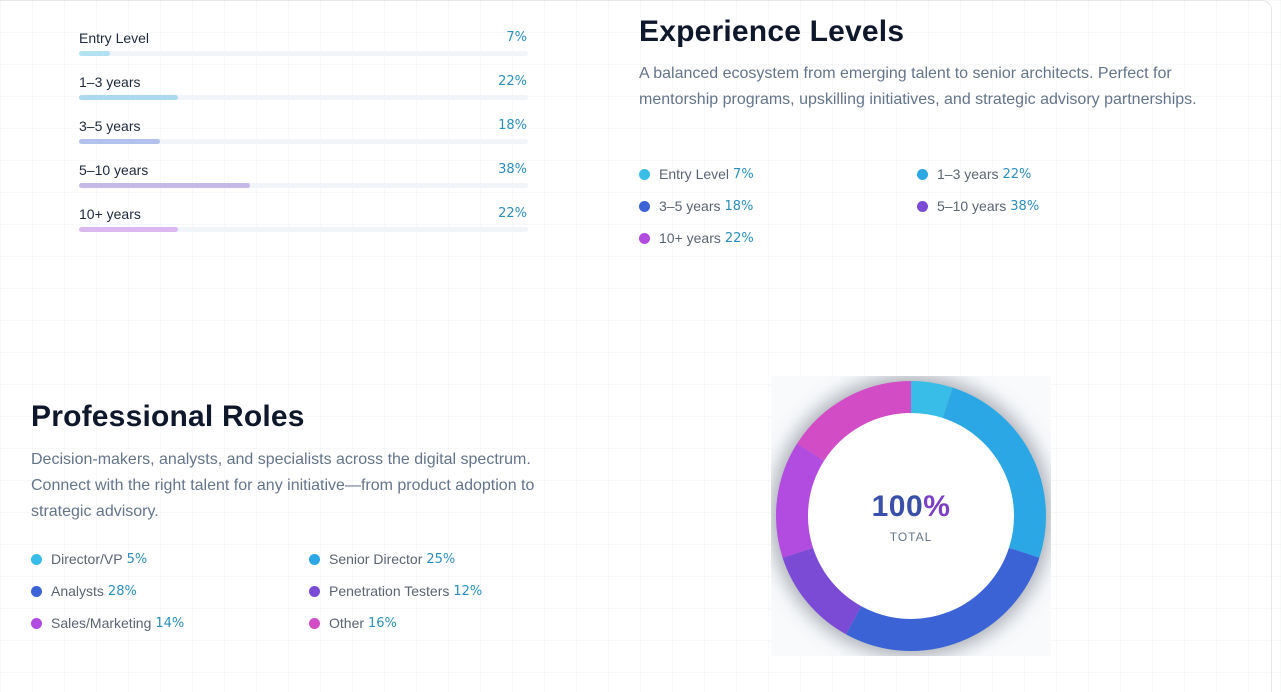 The image size is (1281, 692). Describe the element at coordinates (694, 174) in the screenshot. I see `legend-label: Entry Level` at that location.